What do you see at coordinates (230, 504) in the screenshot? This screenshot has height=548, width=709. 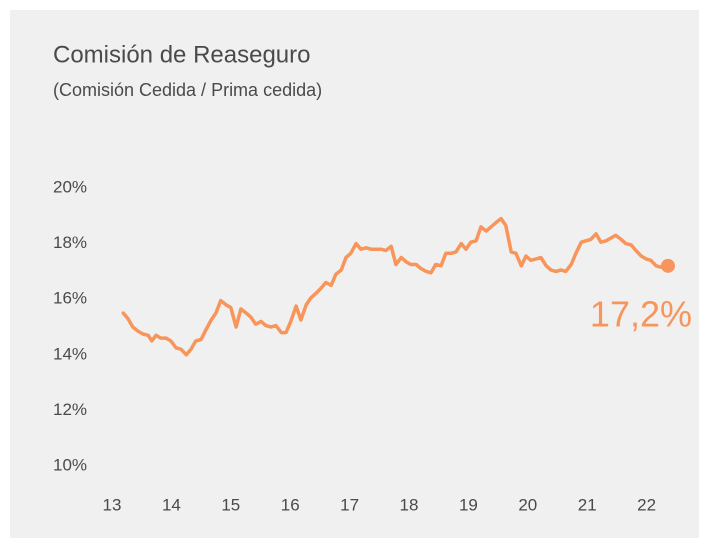 I see `x-tick-label: 15` at bounding box center [230, 504].